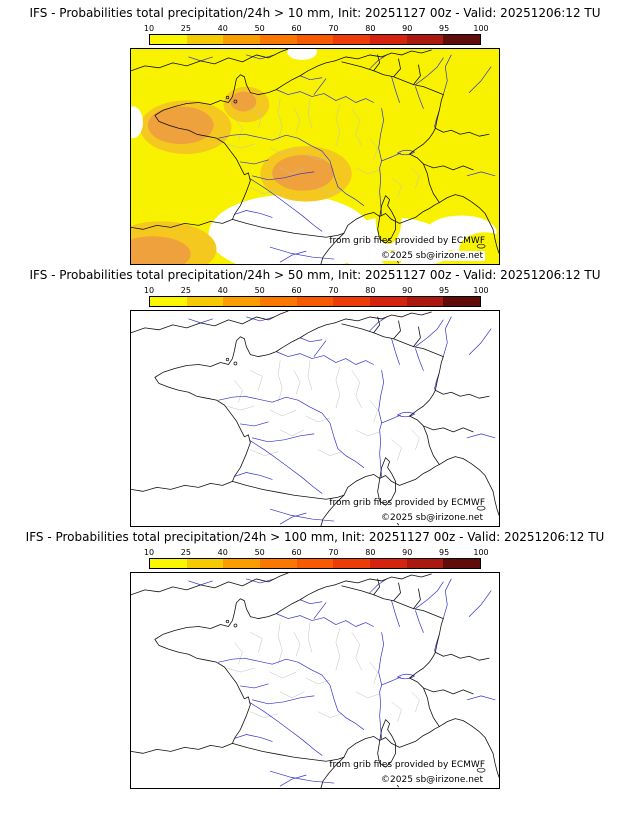  Describe the element at coordinates (316, 34) in the screenshot. I see `probability-colorbar: 10 25 40 50 60 70 80 90 95 100` at that location.